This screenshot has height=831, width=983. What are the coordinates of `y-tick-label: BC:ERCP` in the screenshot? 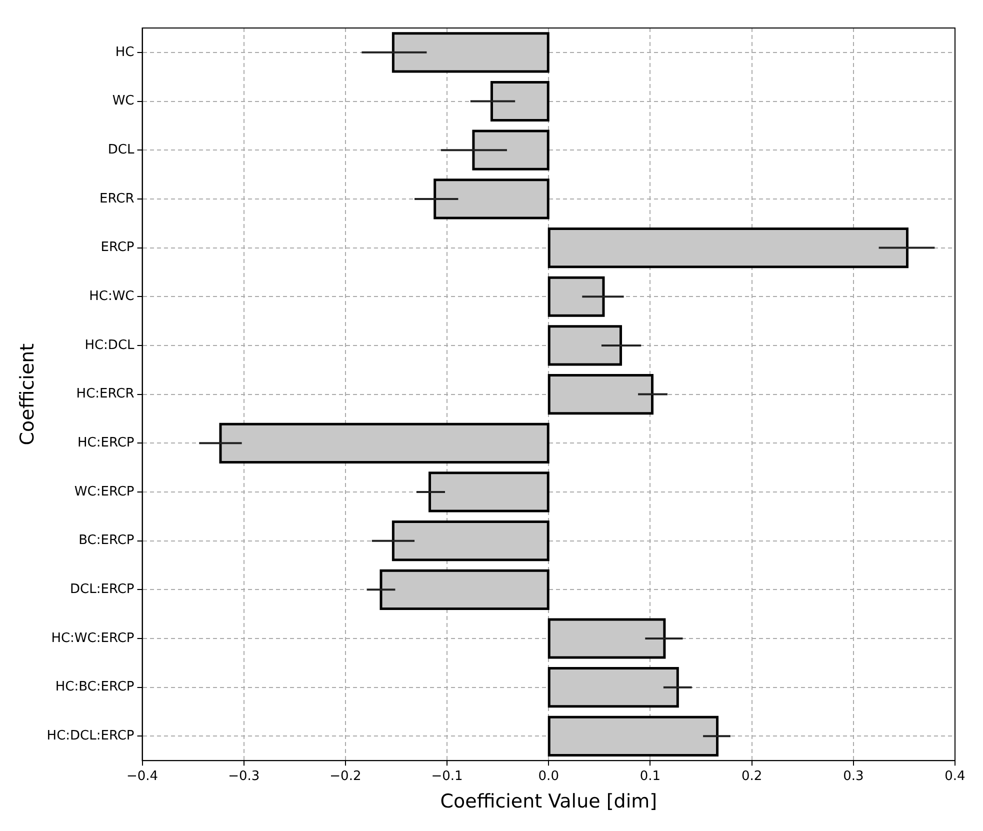 It's located at (106, 540).